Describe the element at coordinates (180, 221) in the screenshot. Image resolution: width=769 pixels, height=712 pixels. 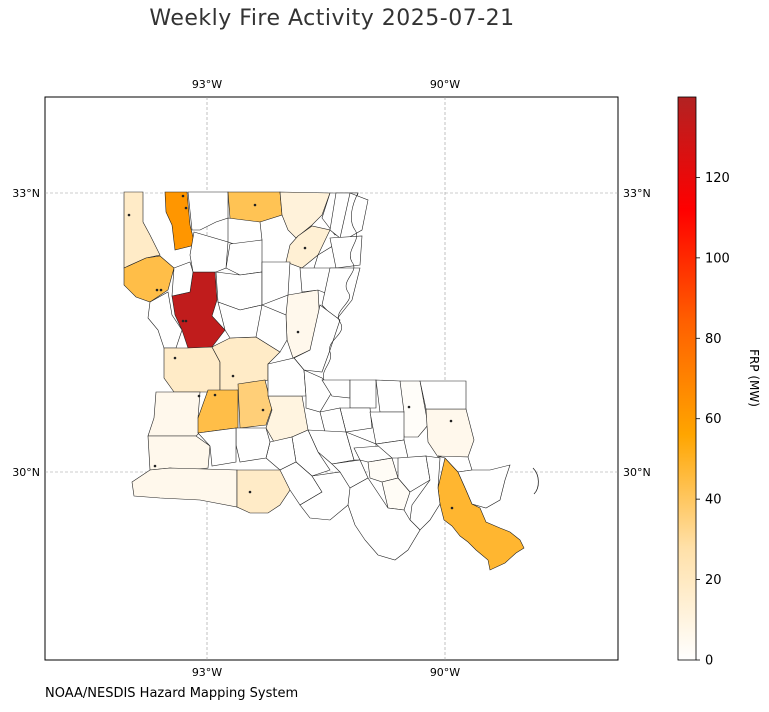
I see `parish-bossier` at that location.